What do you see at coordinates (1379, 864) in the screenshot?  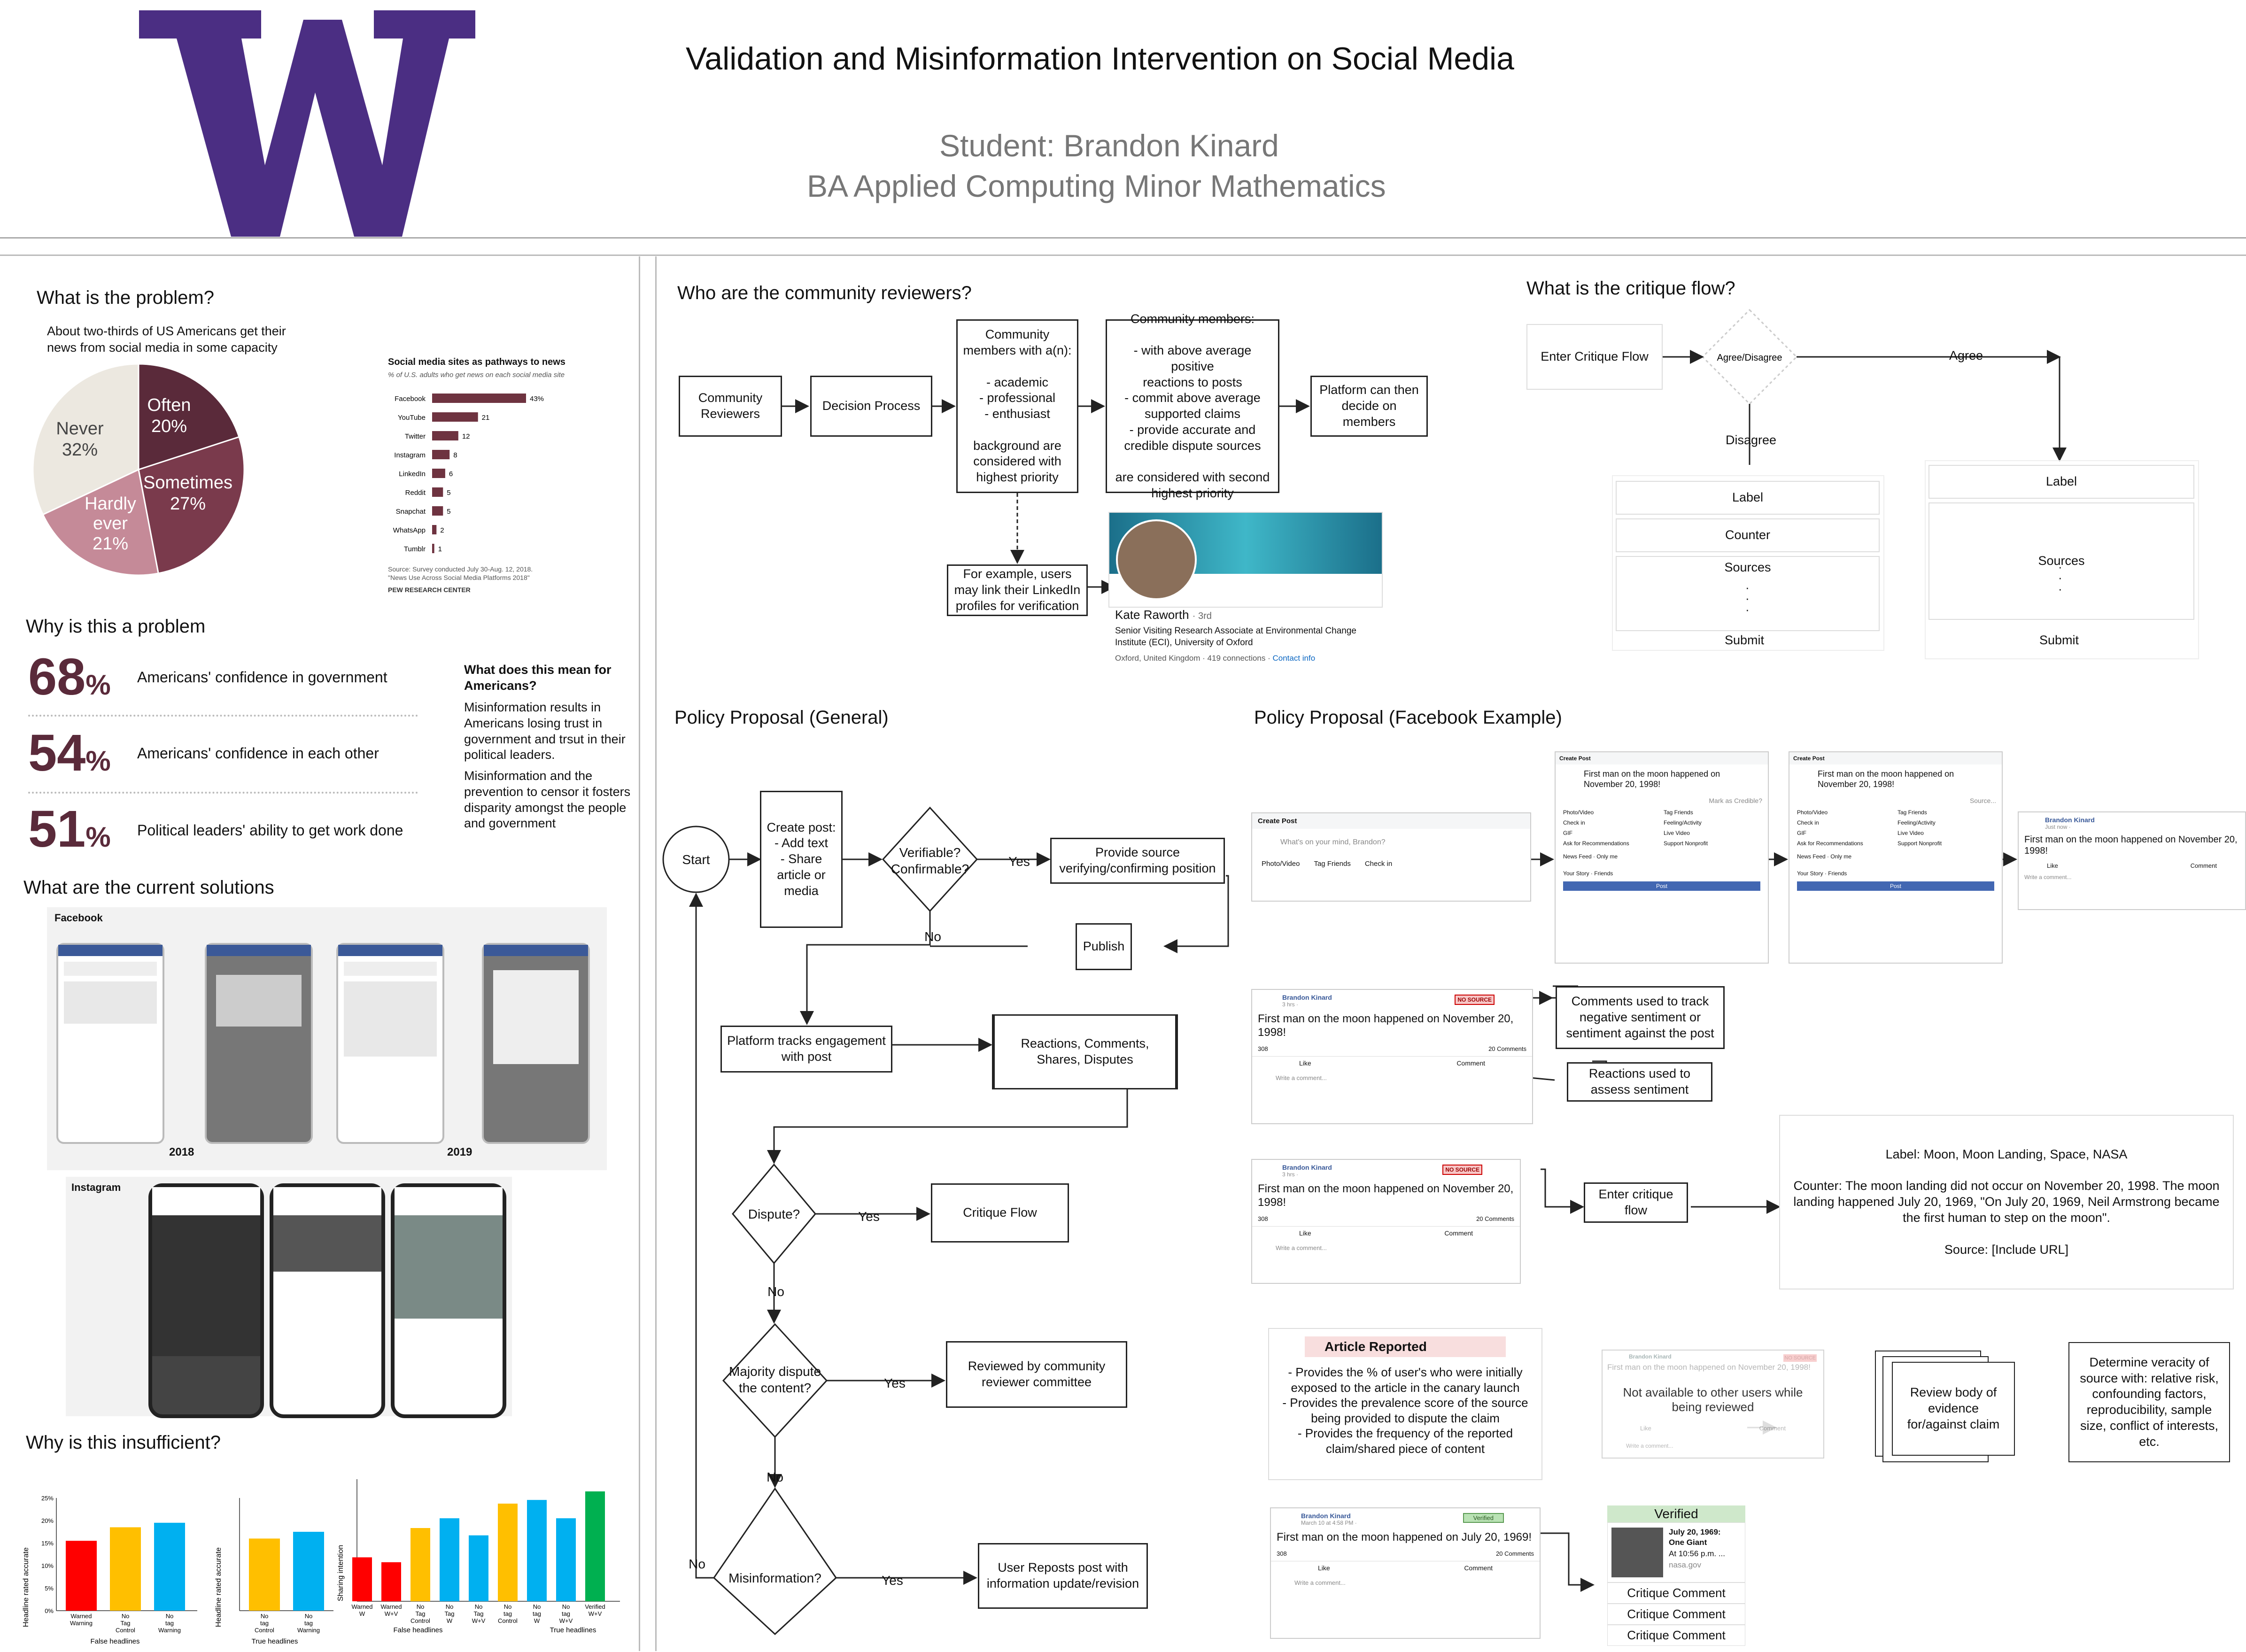 I see `fb-check-in: Check in` at bounding box center [1379, 864].